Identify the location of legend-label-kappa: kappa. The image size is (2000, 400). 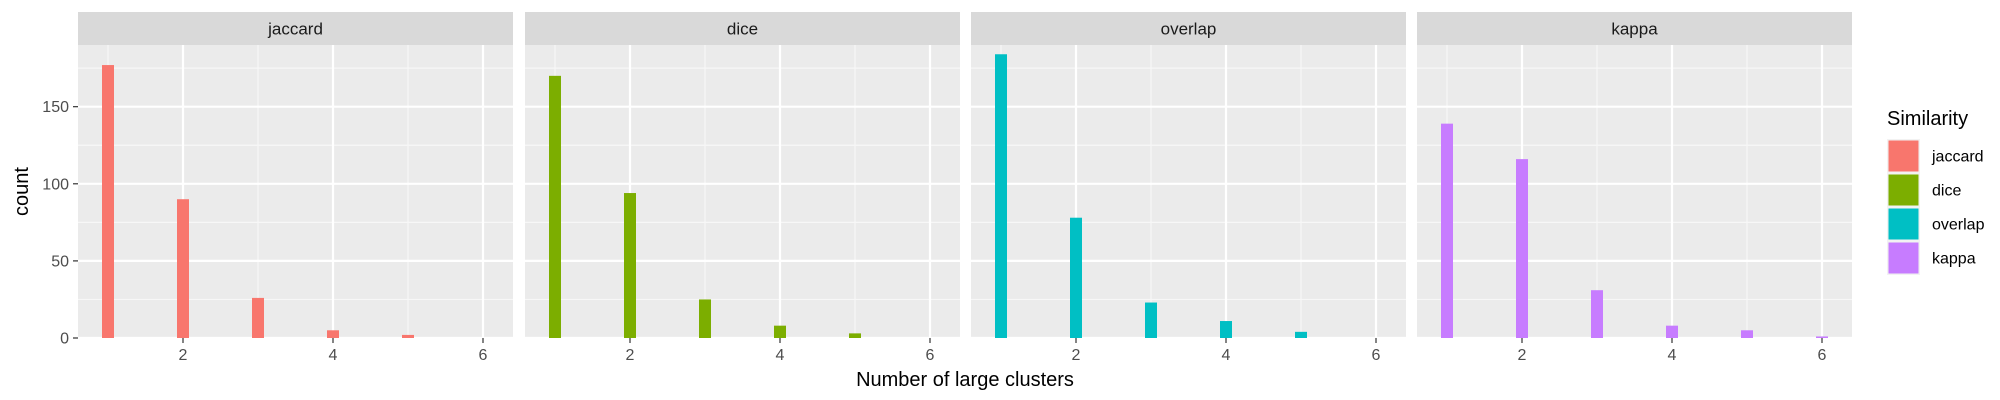
(1954, 259).